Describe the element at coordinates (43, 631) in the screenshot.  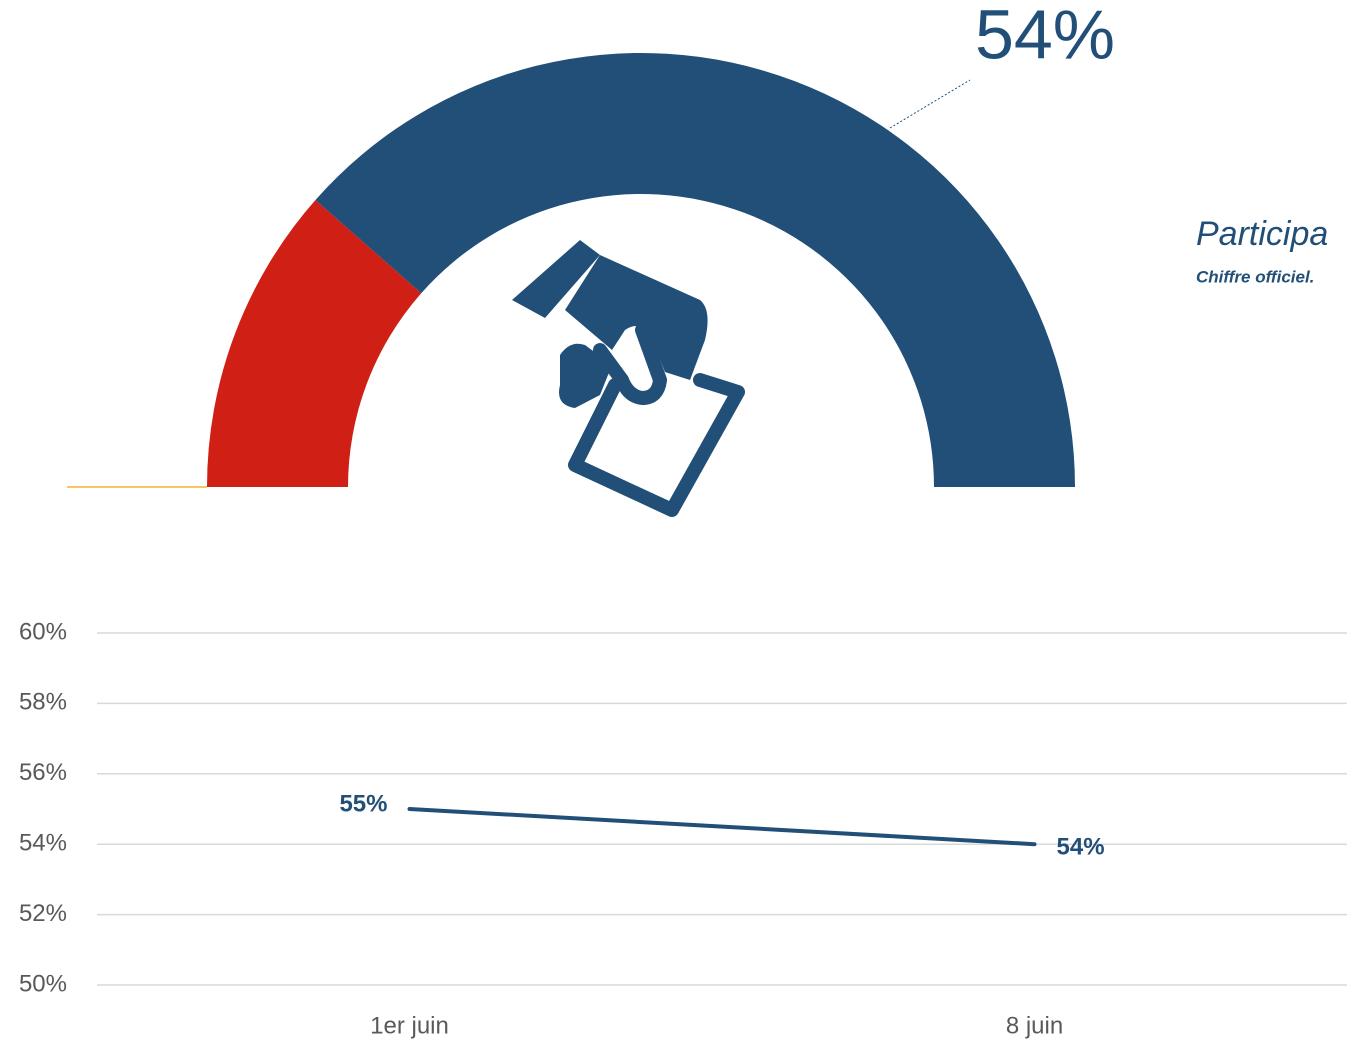
I see `y-tick-label: 60%` at that location.